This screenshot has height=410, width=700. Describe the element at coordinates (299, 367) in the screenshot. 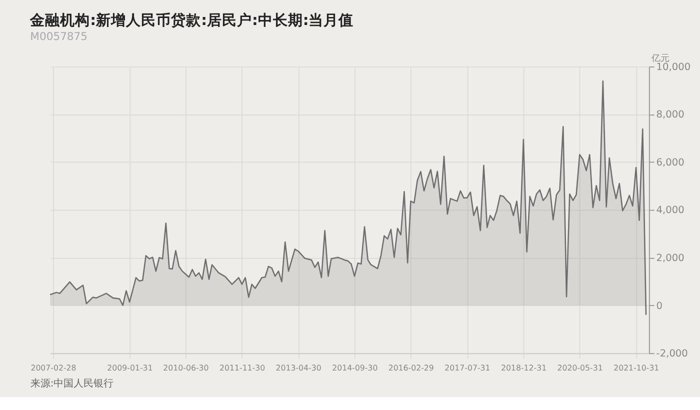

I see `x-tick-label: 2013-04-30` at that location.